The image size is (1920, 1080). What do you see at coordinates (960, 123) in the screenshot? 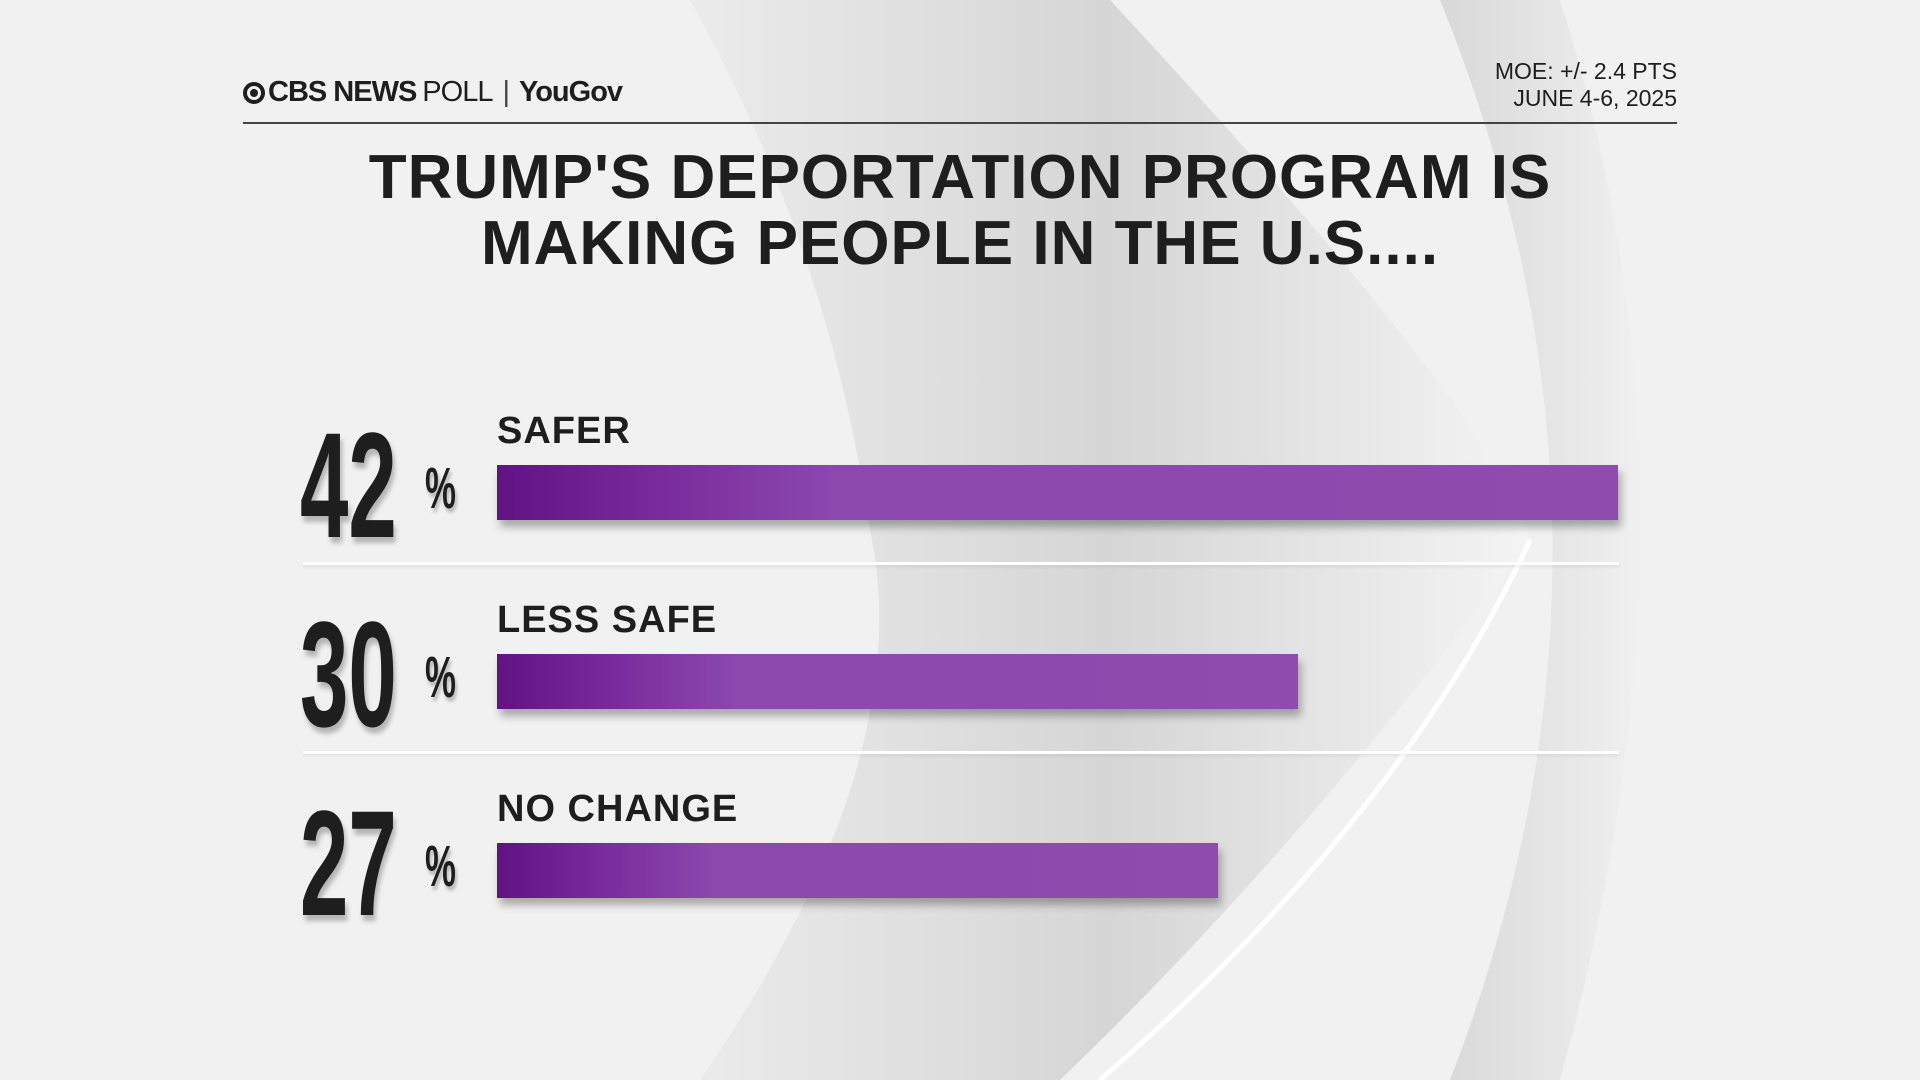
I see `header-divider` at bounding box center [960, 123].